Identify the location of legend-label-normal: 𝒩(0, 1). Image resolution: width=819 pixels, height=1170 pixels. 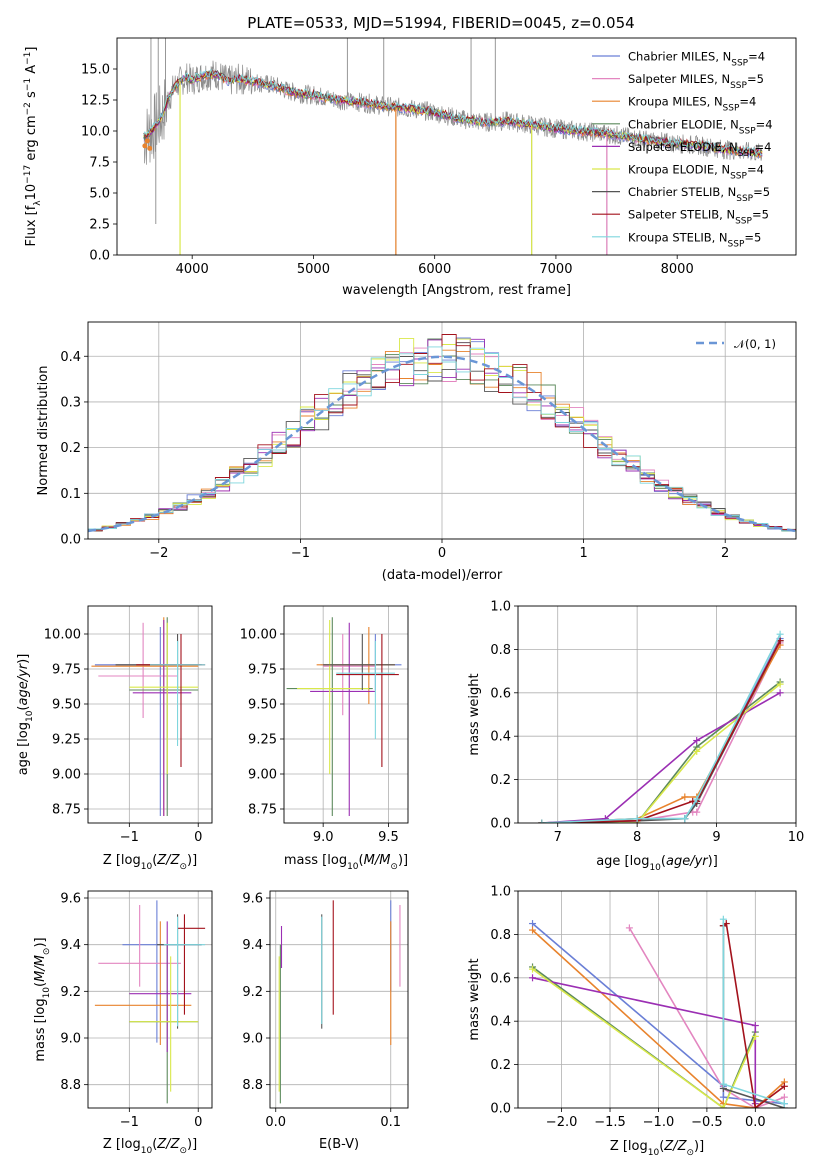
(755, 344).